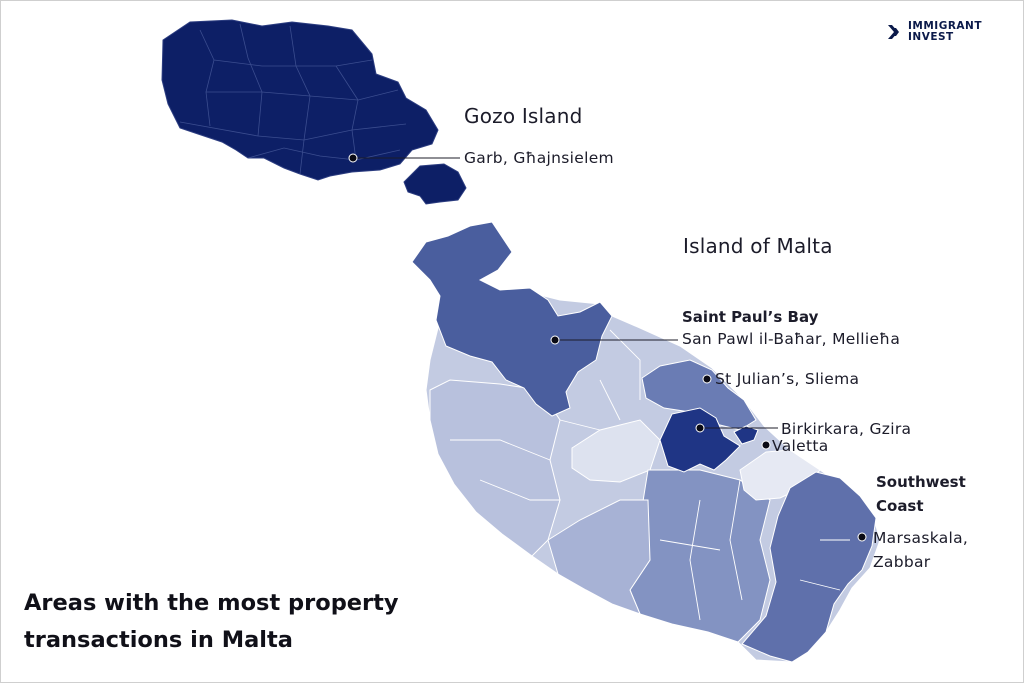  Describe the element at coordinates (800, 446) in the screenshot. I see `label-valetta: Valetta` at that location.